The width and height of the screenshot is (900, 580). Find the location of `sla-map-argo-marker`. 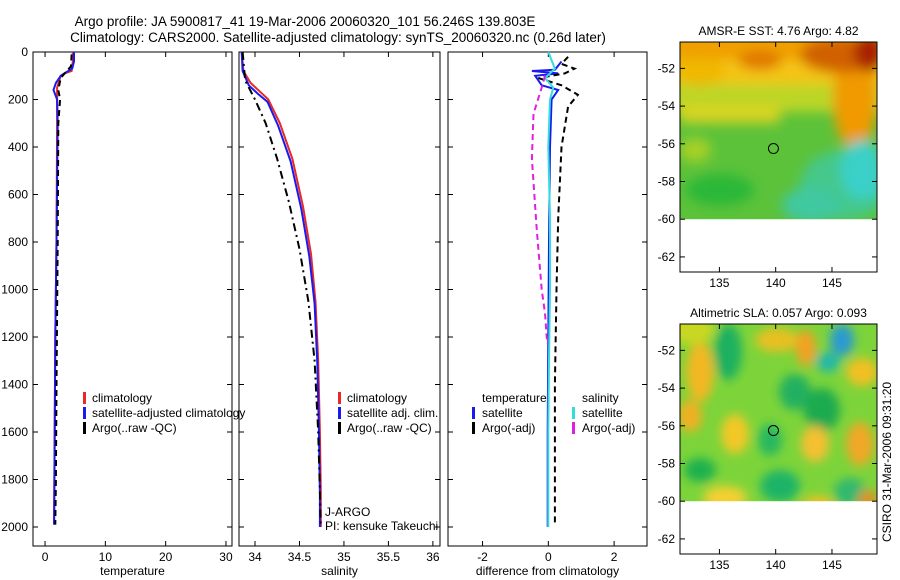

sla-map-argo-marker is located at coordinates (773, 431).